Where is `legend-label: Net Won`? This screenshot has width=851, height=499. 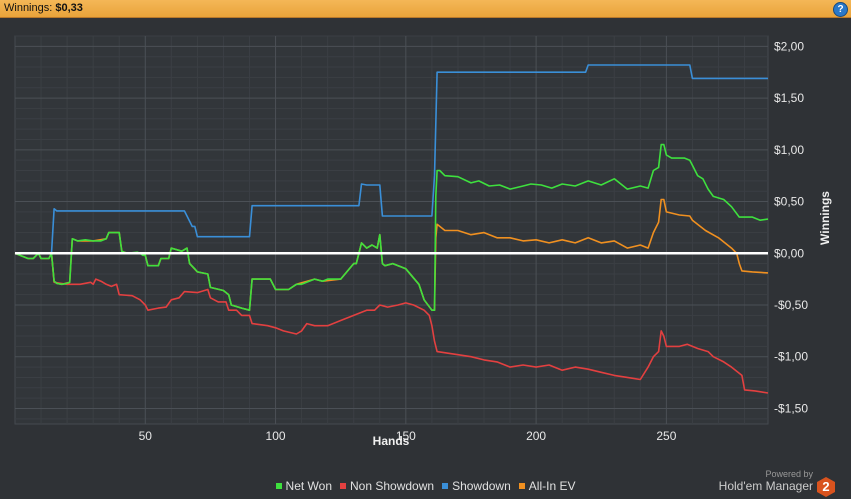
legend-label: Net Won is located at coordinates (308, 486).